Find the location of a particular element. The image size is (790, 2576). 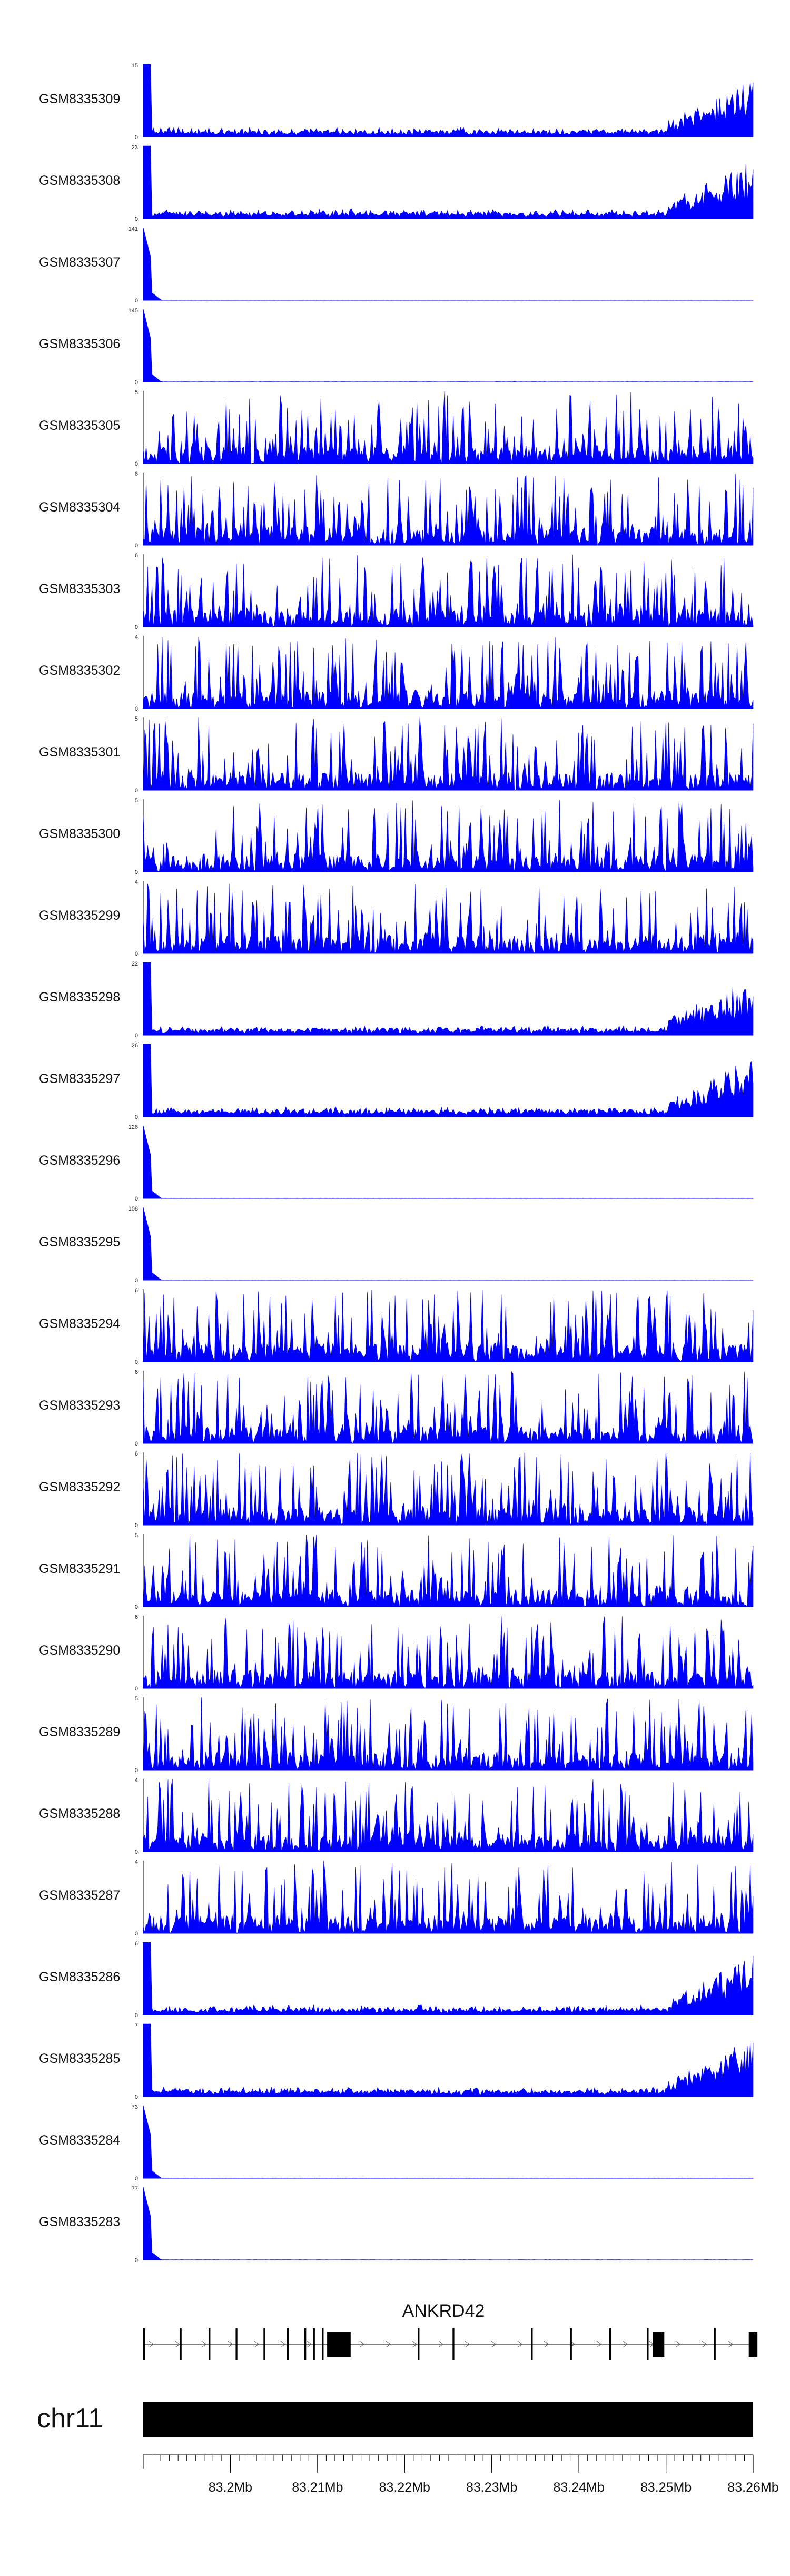

track-GSM8335296: GSM8335296 126 0 is located at coordinates (396, 1163).